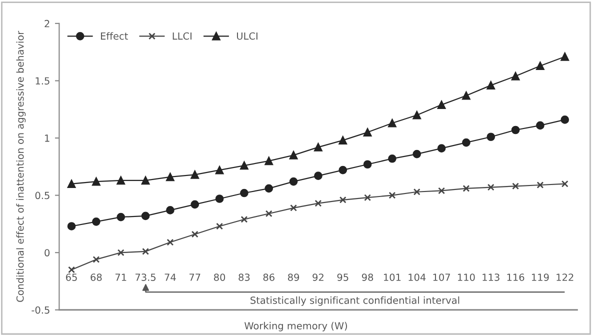  I want to click on x-tick-label: 110, so click(466, 277).